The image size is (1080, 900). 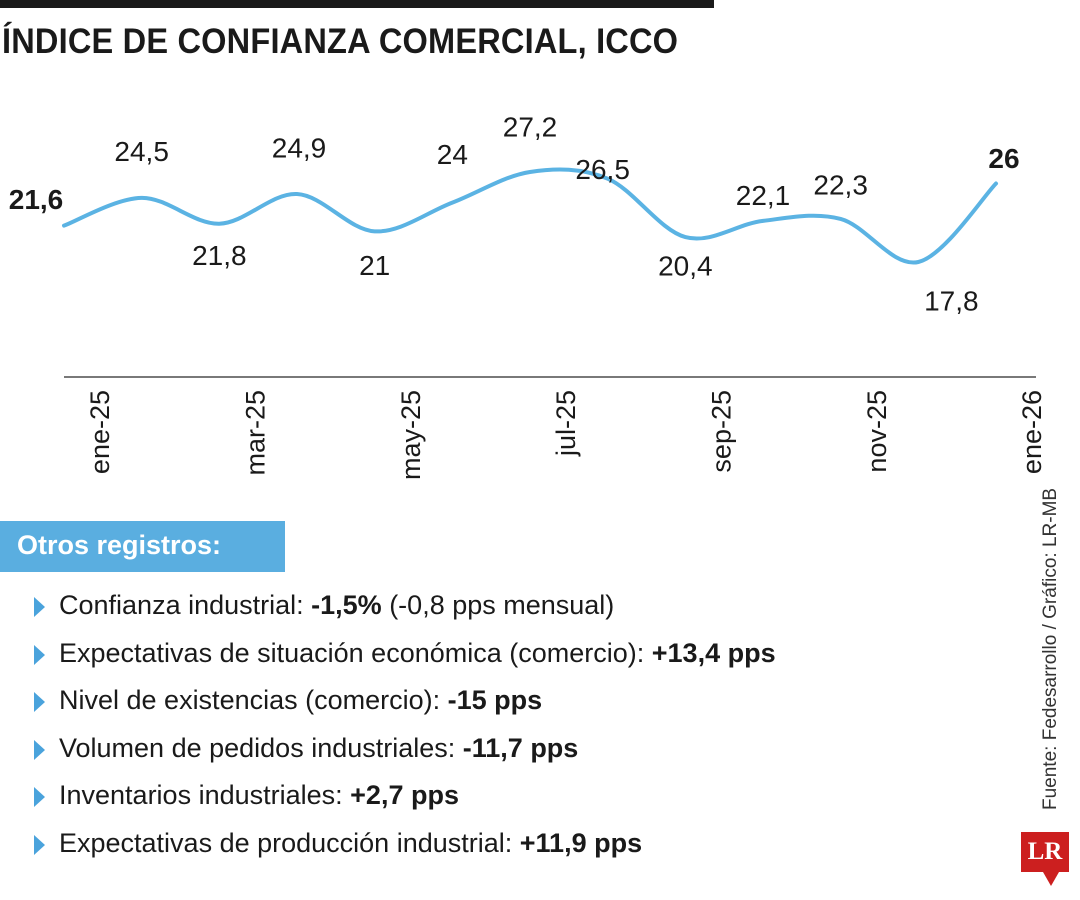 I want to click on logo-tail-icon, so click(x=1051, y=879).